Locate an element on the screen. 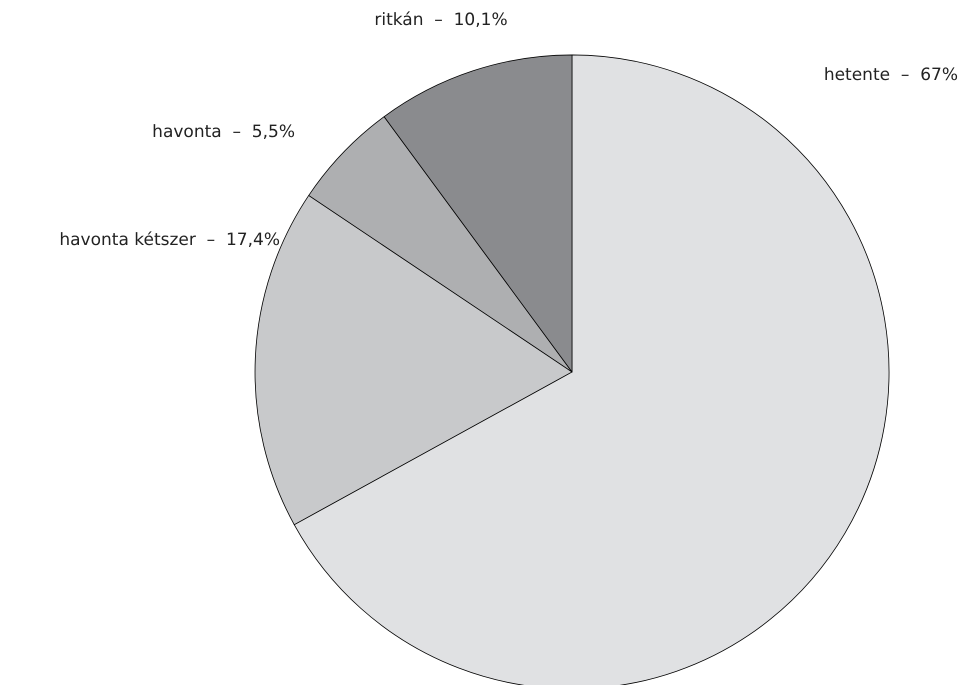 This screenshot has width=963, height=685. slice-label: ritkán – 10,1% is located at coordinates (441, 20).